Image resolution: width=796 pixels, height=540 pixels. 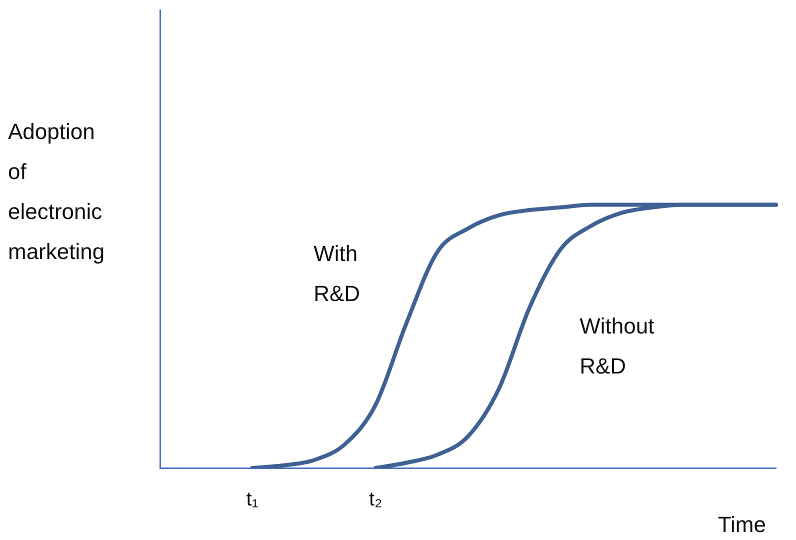 What do you see at coordinates (337, 273) in the screenshot?
I see `text: With R&D` at bounding box center [337, 273].